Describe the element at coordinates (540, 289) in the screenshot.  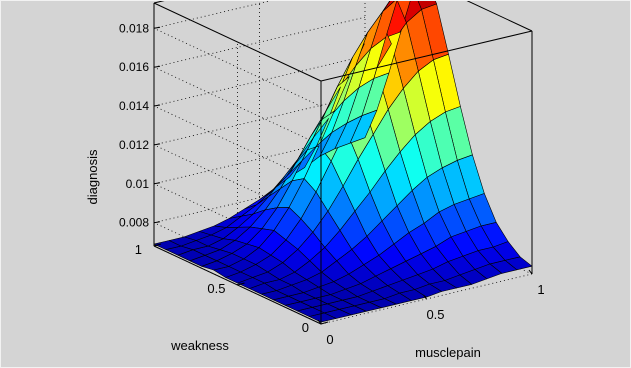
I see `x-tick-label: 1` at that location.